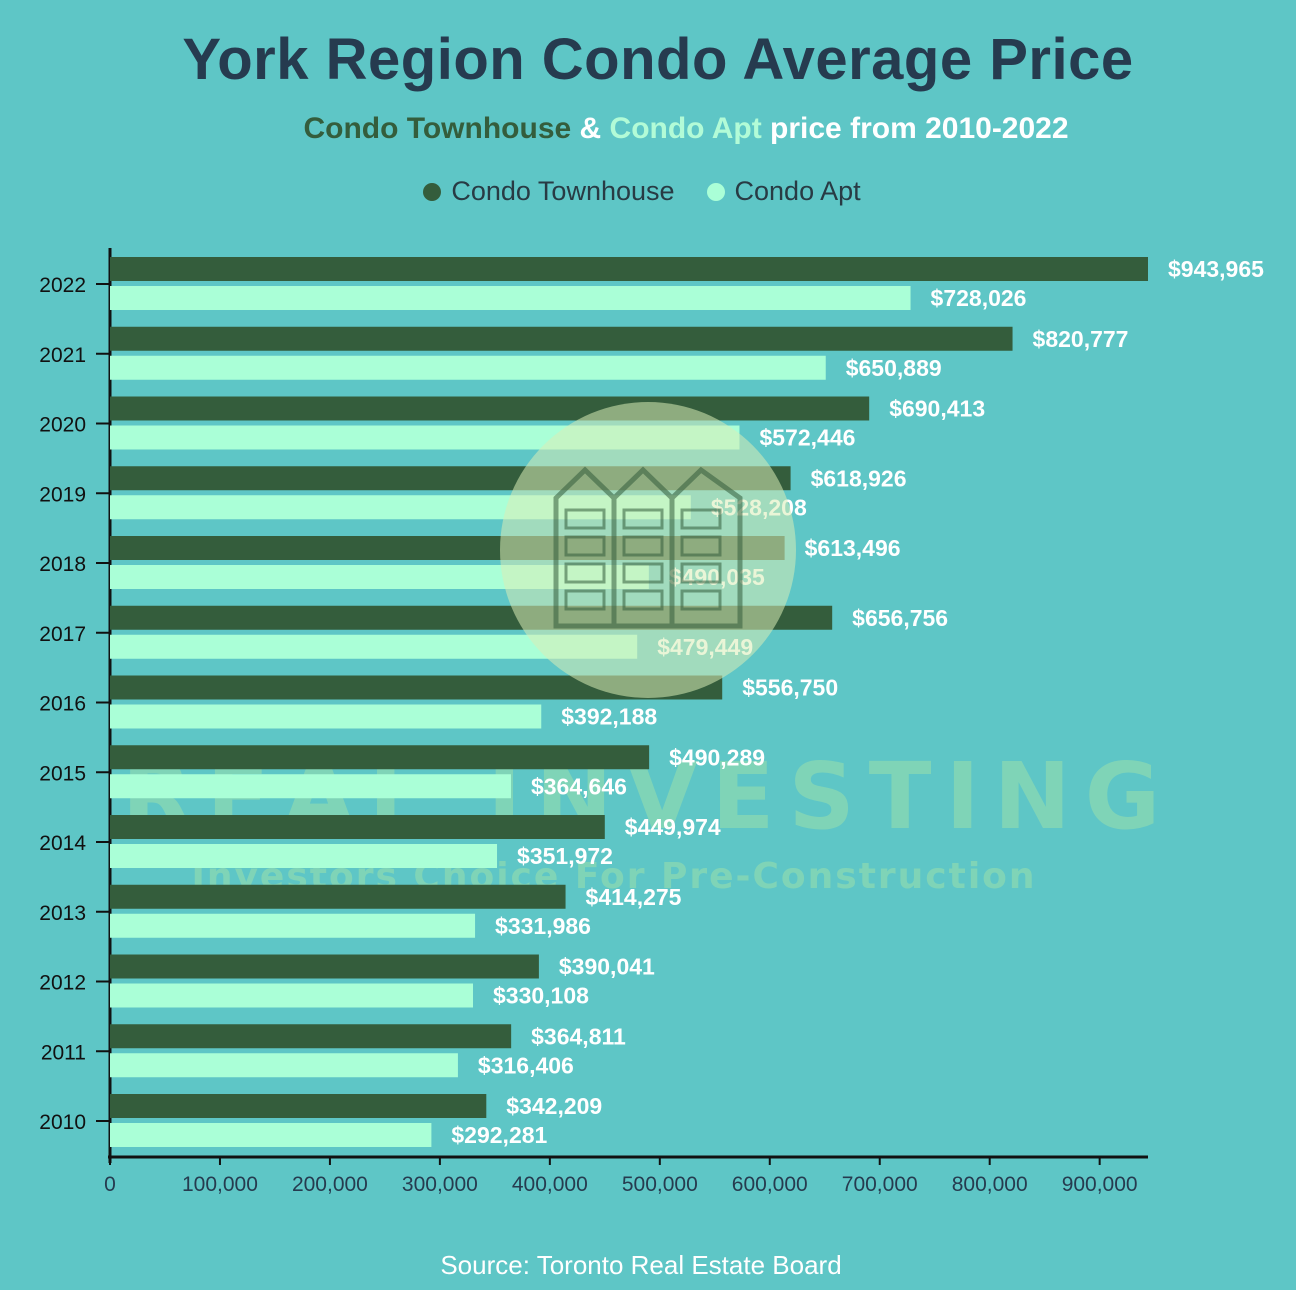 This screenshot has height=1290, width=1296. Describe the element at coordinates (807, 438) in the screenshot. I see `data-label-apt: $572,446` at that location.